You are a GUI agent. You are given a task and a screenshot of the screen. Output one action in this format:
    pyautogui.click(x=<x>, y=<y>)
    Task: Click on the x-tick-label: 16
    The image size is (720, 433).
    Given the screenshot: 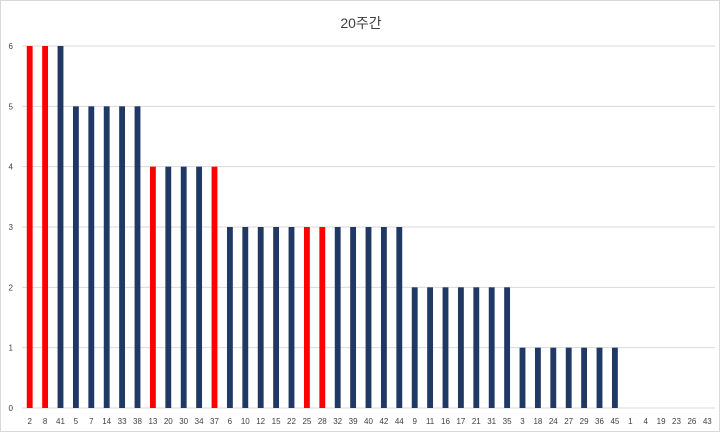 What is the action you would take?
    pyautogui.click(x=445, y=421)
    